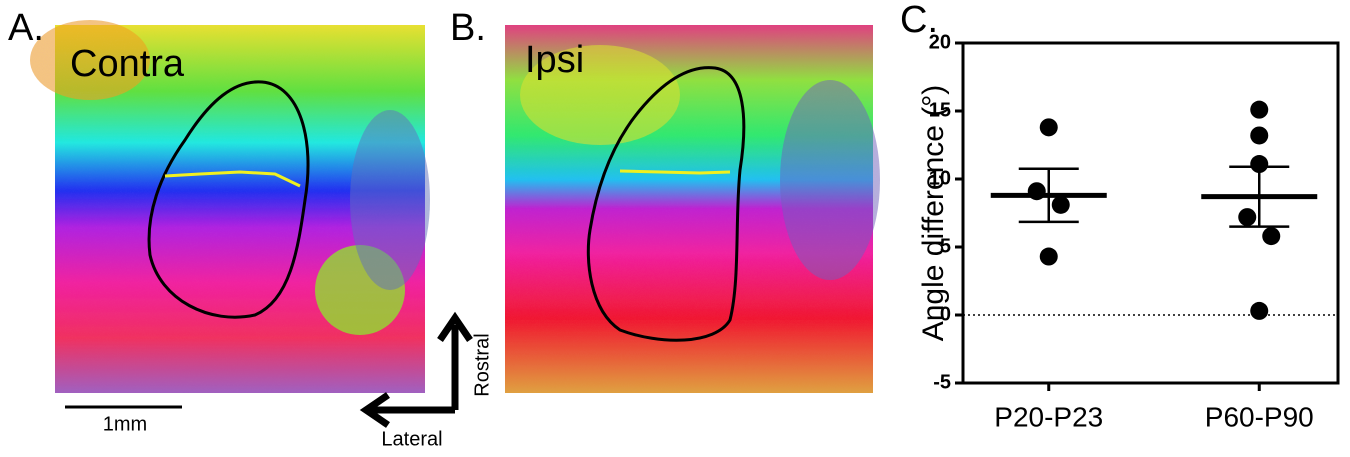 The width and height of the screenshot is (1350, 457). What do you see at coordinates (554, 60) in the screenshot?
I see `map-label: Ipsi` at bounding box center [554, 60].